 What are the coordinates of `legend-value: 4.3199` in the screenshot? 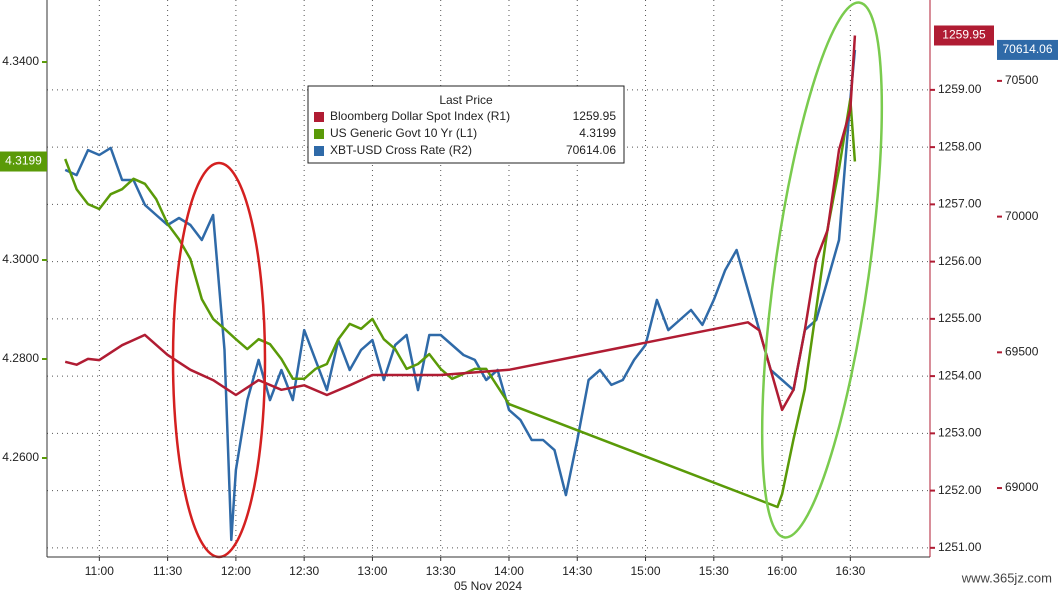 It's located at (597, 133).